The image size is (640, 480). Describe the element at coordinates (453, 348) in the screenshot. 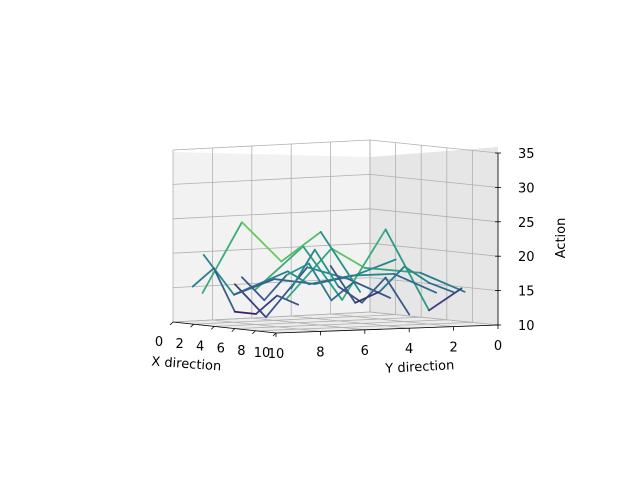

I see `y-tick-label: 2` at that location.